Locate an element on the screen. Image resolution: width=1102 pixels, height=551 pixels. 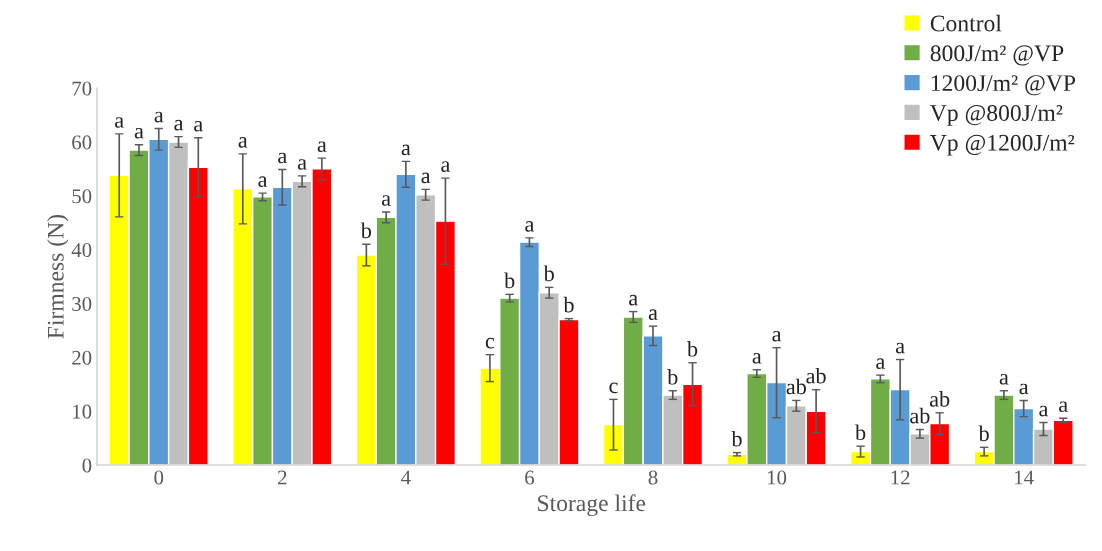
legend-label: Vp @800J/m² is located at coordinates (996, 115).